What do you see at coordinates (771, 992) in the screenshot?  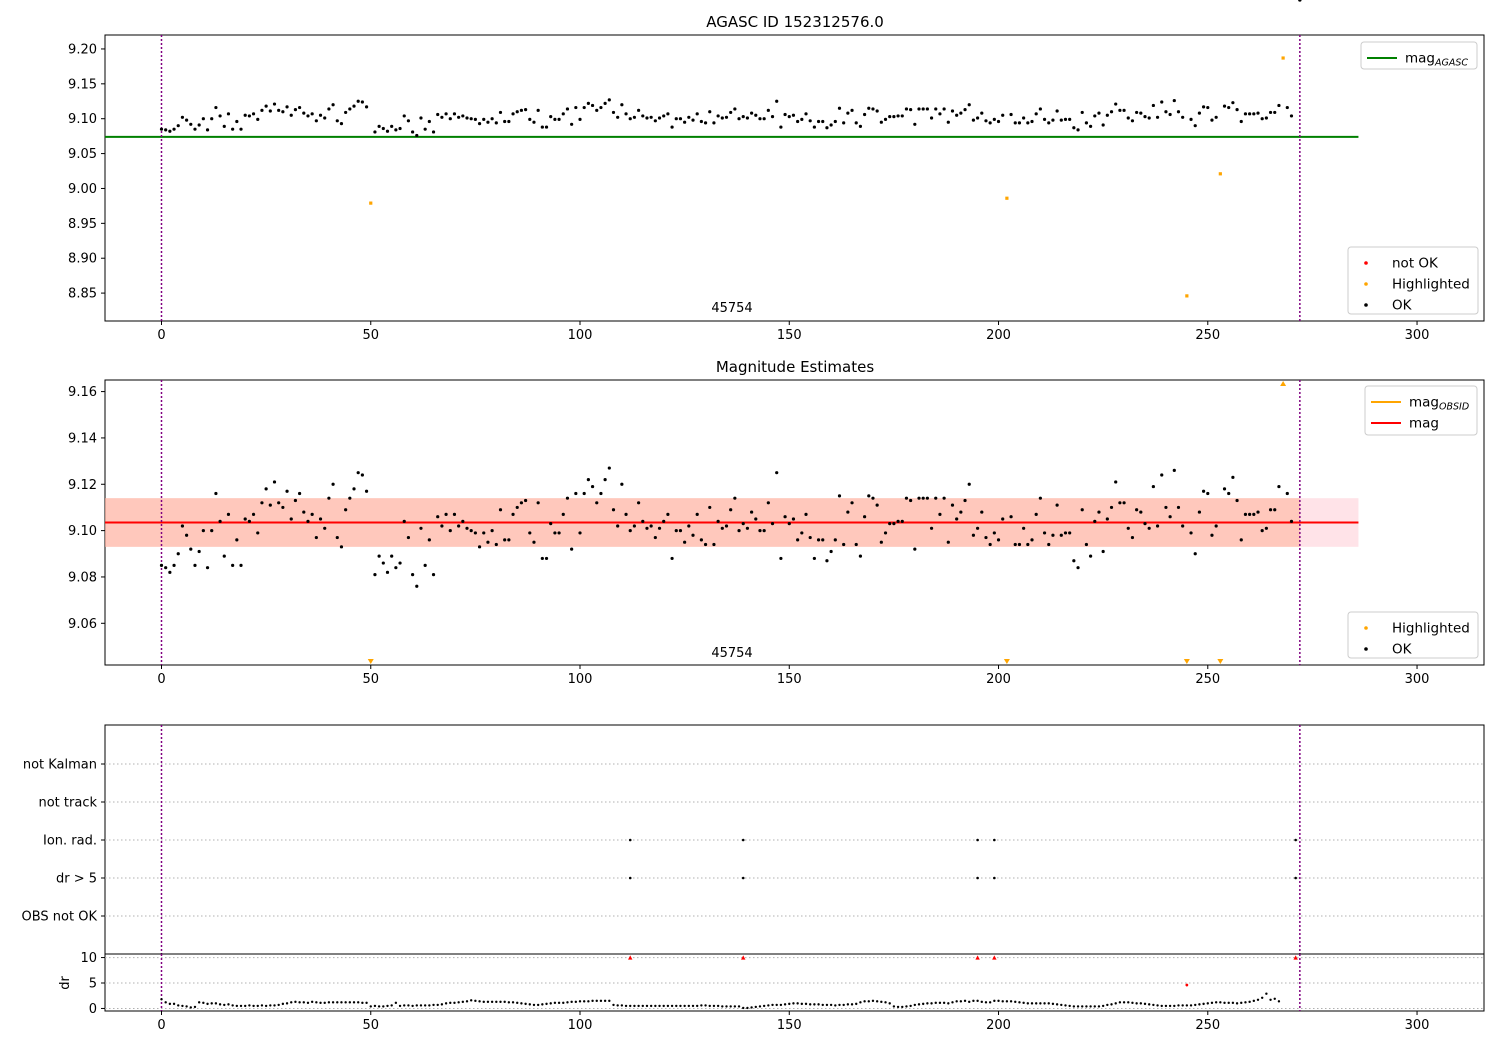 I see `dr-panel: 0 5 10 dr 0 50 100 150 200 250 300` at bounding box center [771, 992].